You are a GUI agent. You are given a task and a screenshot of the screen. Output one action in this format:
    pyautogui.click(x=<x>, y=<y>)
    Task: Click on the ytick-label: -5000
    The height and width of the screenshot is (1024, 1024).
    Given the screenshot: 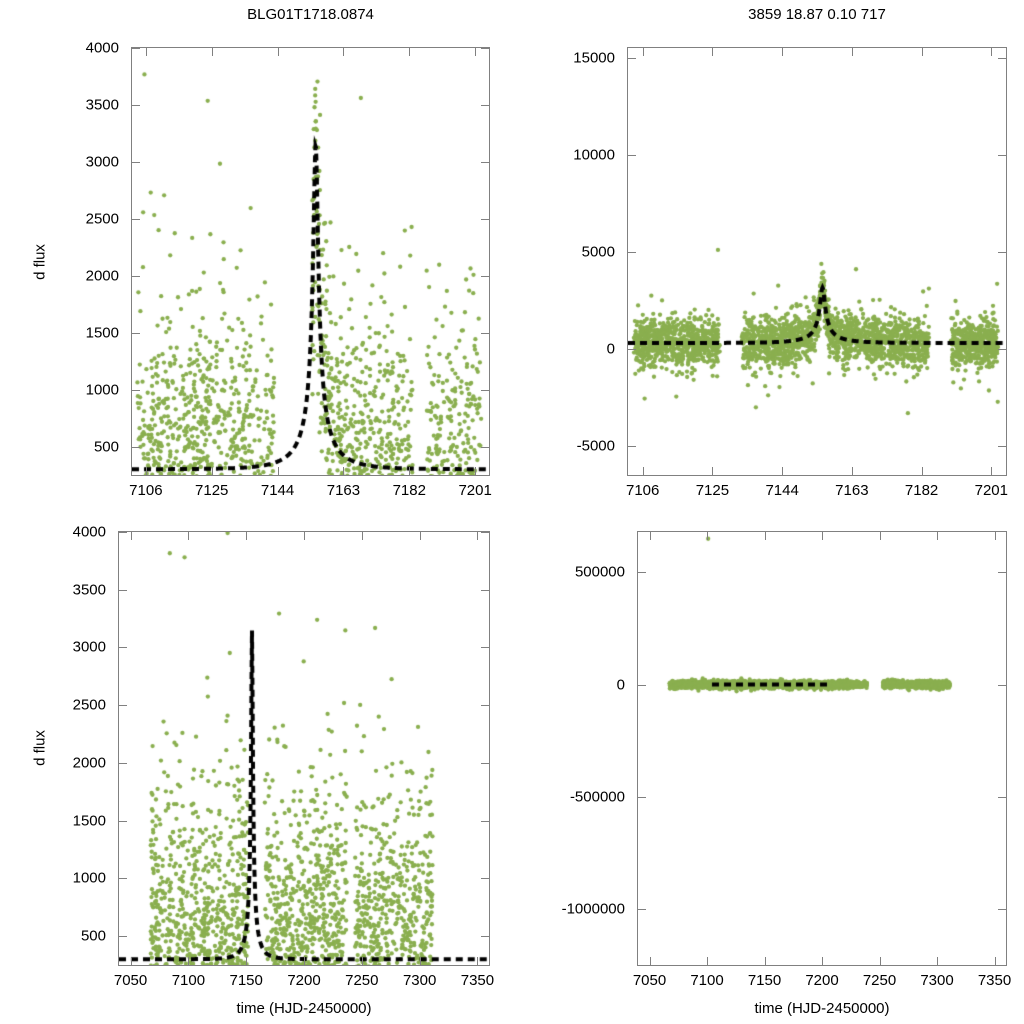 What is the action you would take?
    pyautogui.click(x=595, y=446)
    